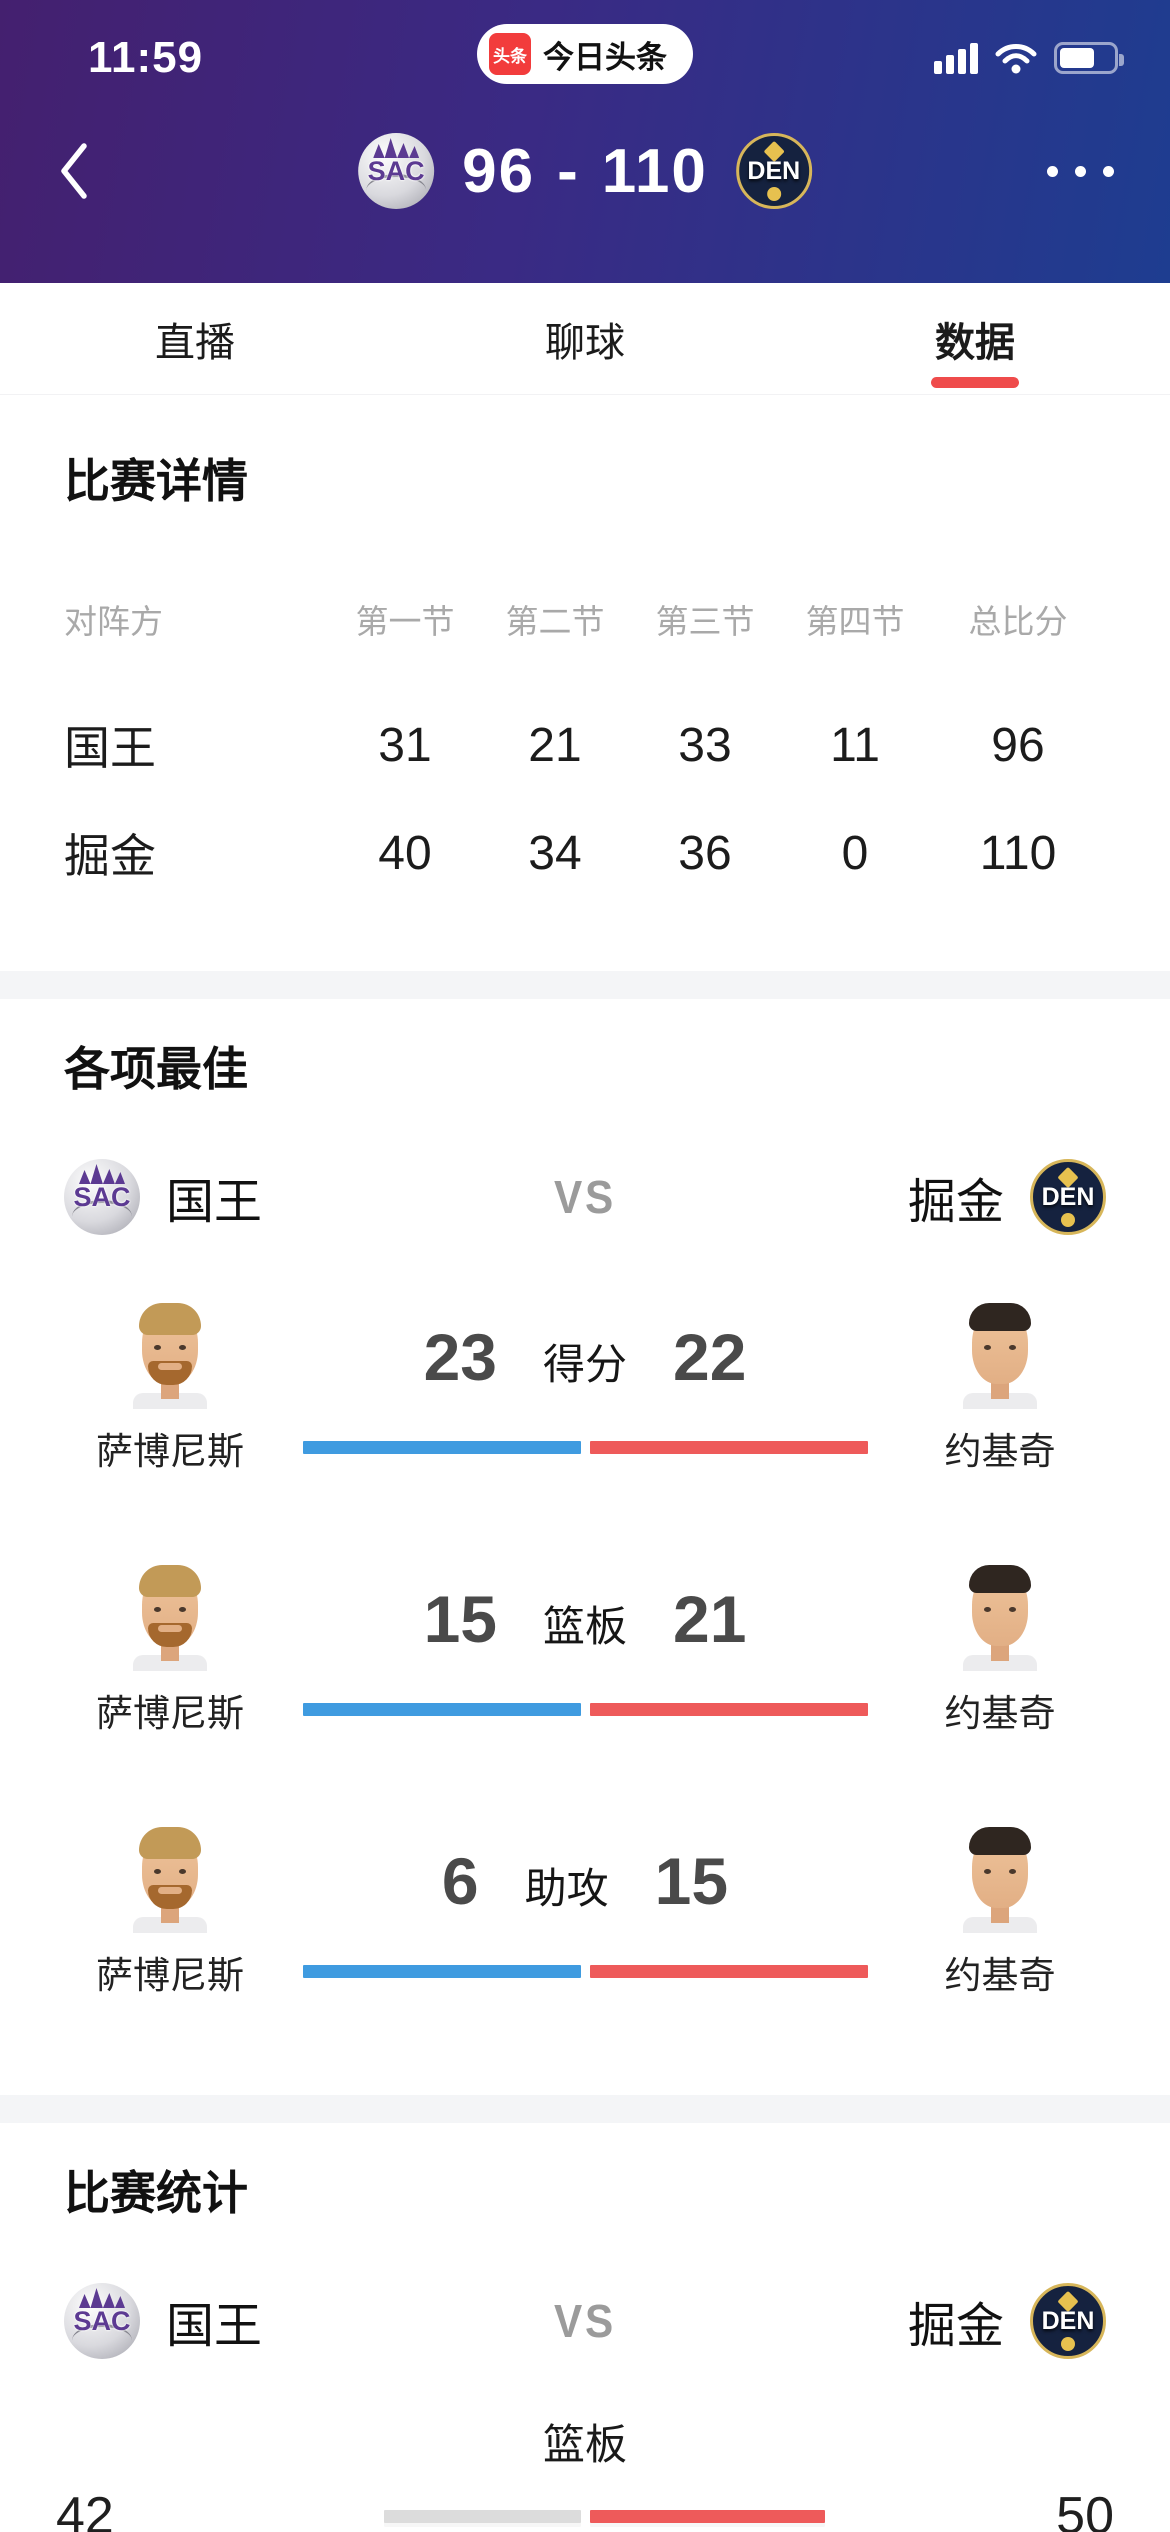  What do you see at coordinates (1018, 745) in the screenshot?
I see `total-score: 96` at bounding box center [1018, 745].